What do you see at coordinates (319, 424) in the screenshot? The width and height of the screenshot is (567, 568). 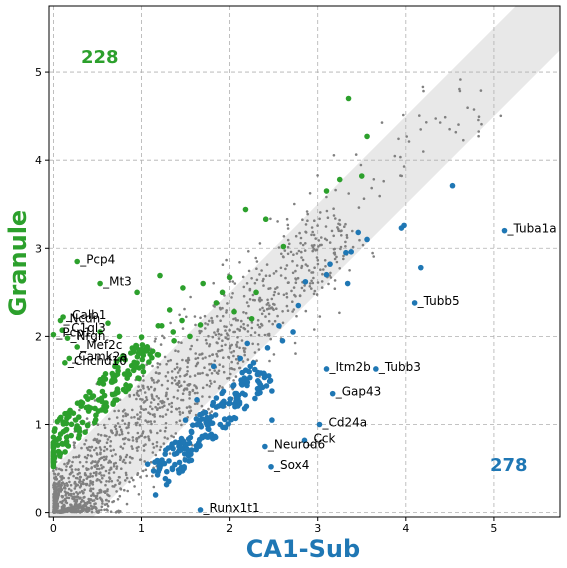 I see `labeled-gene-point` at bounding box center [319, 424].